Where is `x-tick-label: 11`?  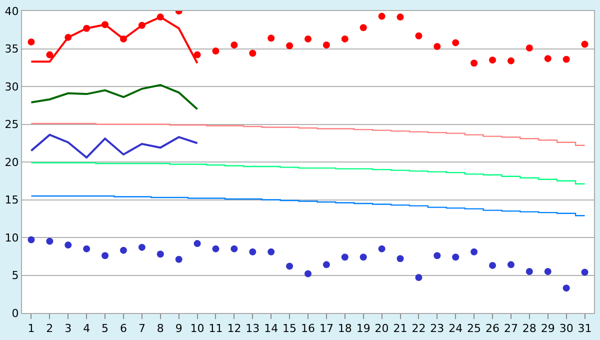 x-tick-label: 11 is located at coordinates (215, 329).